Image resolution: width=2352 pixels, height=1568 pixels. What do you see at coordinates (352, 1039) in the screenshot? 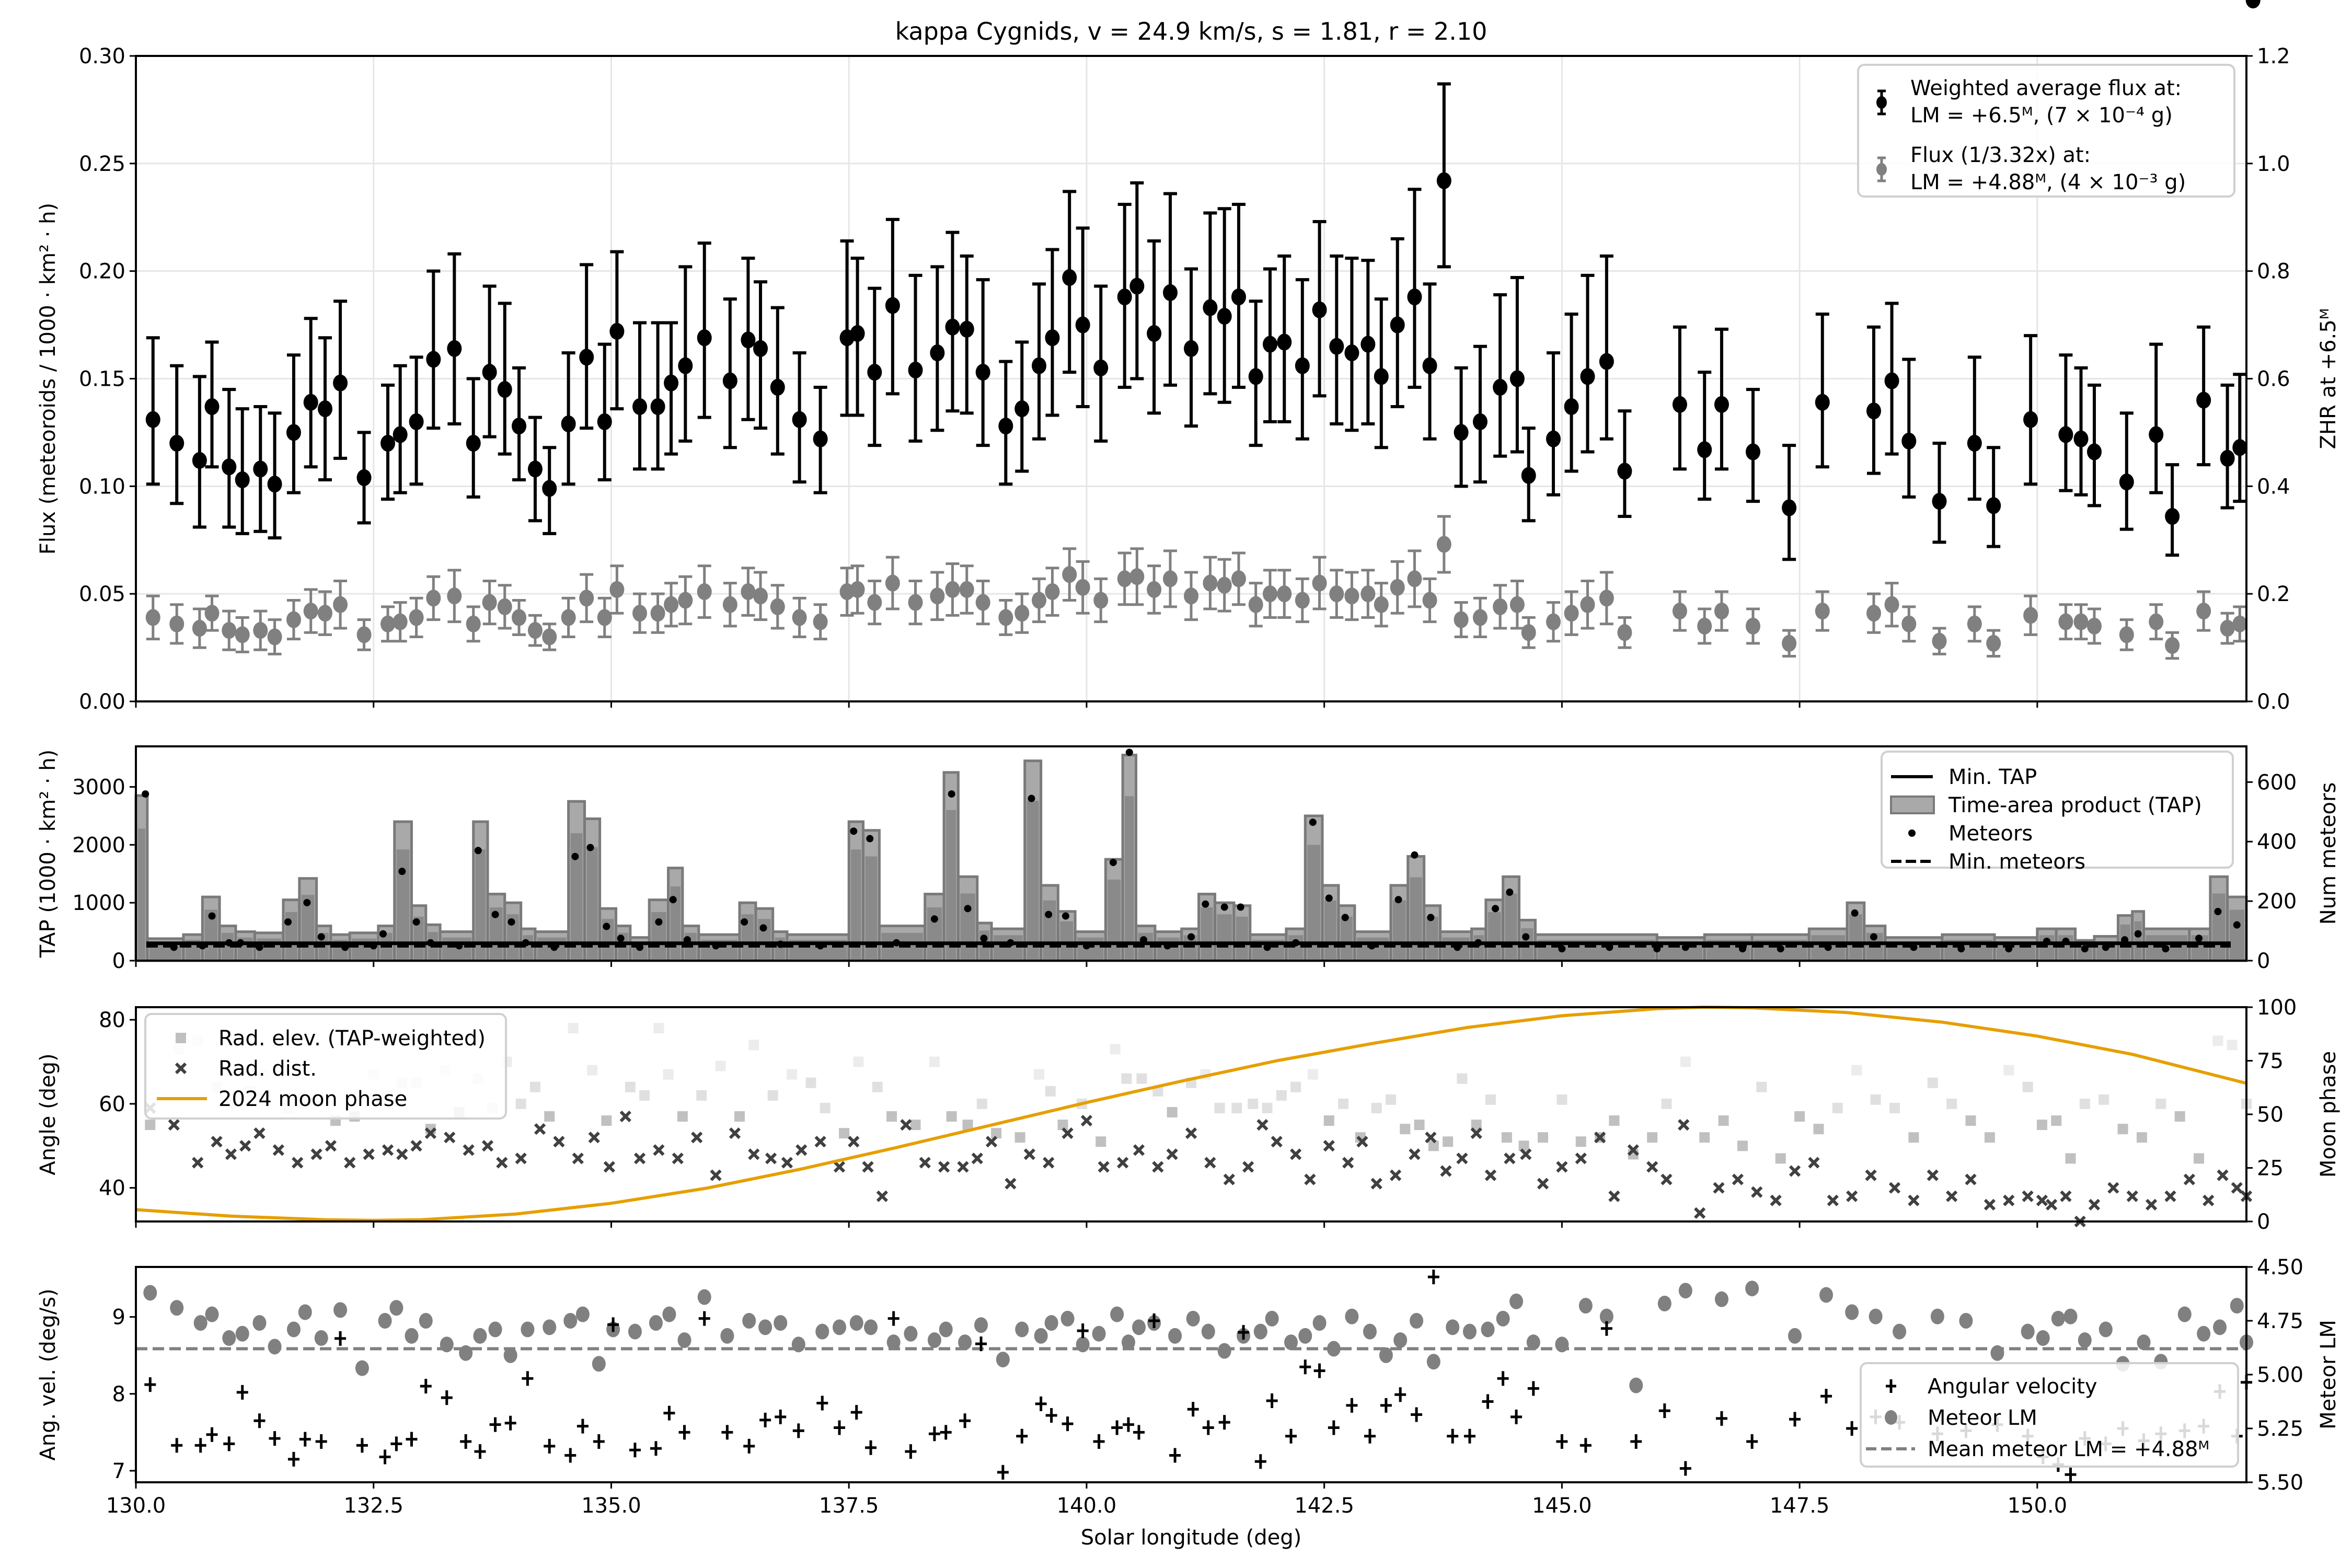
I see `legend-label: Rad. elev. (TAP-weighted)` at bounding box center [352, 1039].